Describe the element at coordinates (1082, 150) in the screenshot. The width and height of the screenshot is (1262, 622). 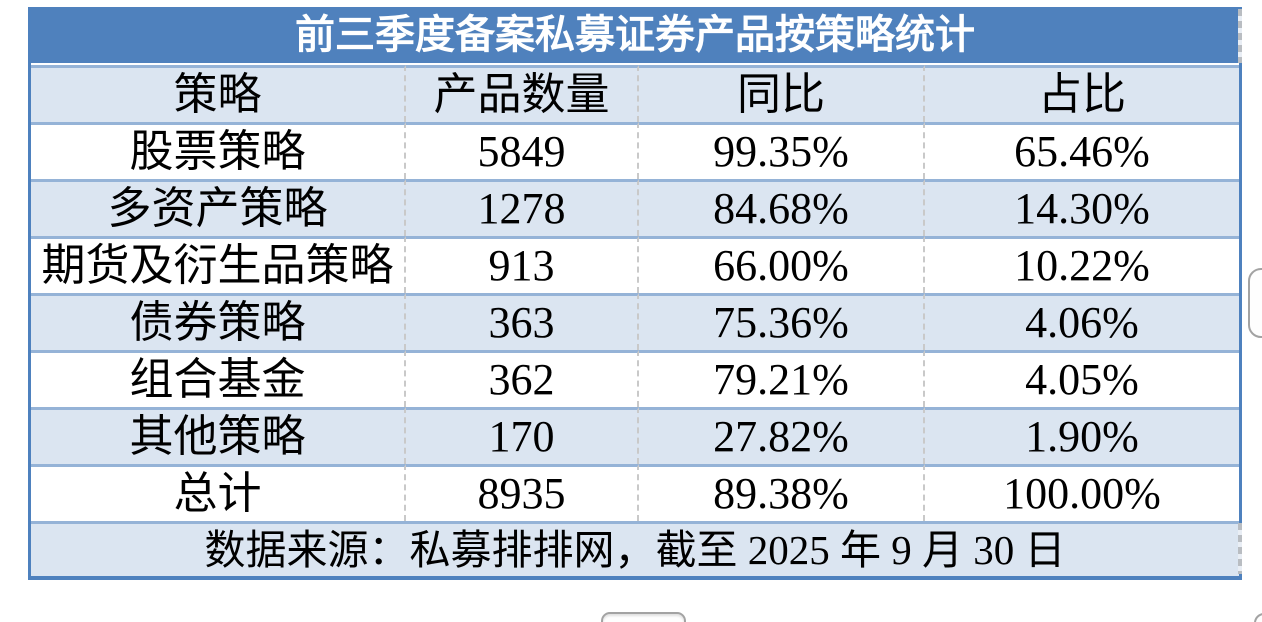
I see `cell-share: 65.46%` at that location.